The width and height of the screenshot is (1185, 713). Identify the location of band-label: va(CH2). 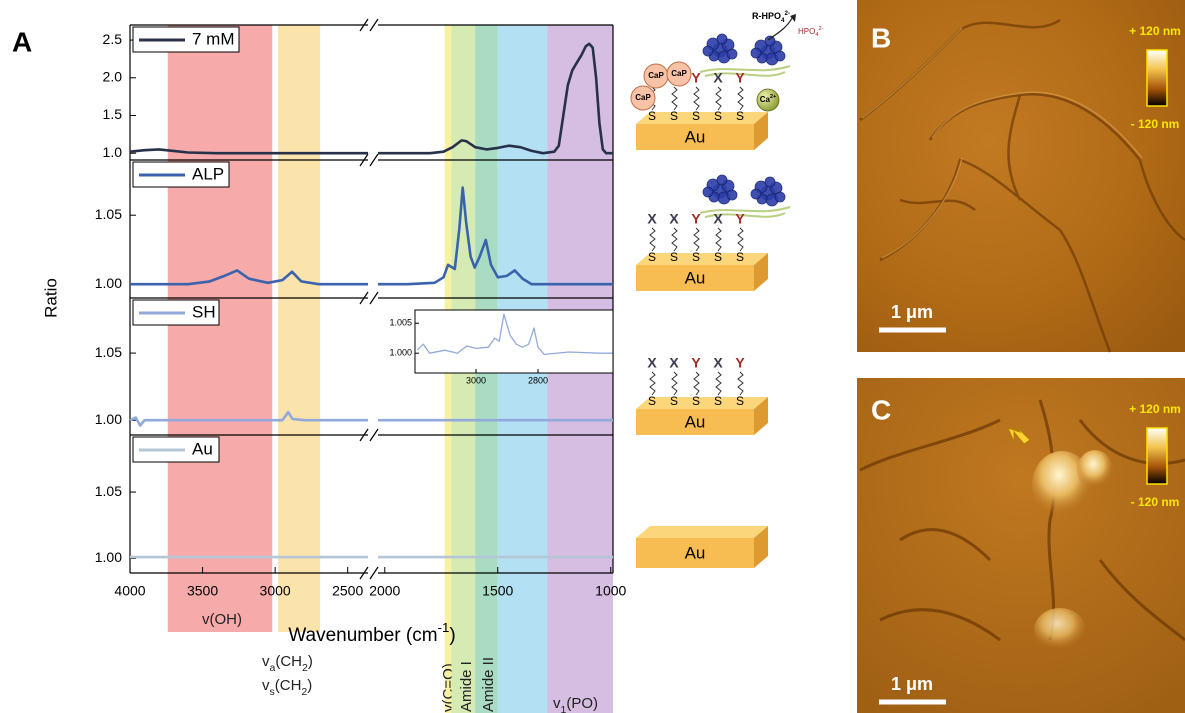
(287, 663).